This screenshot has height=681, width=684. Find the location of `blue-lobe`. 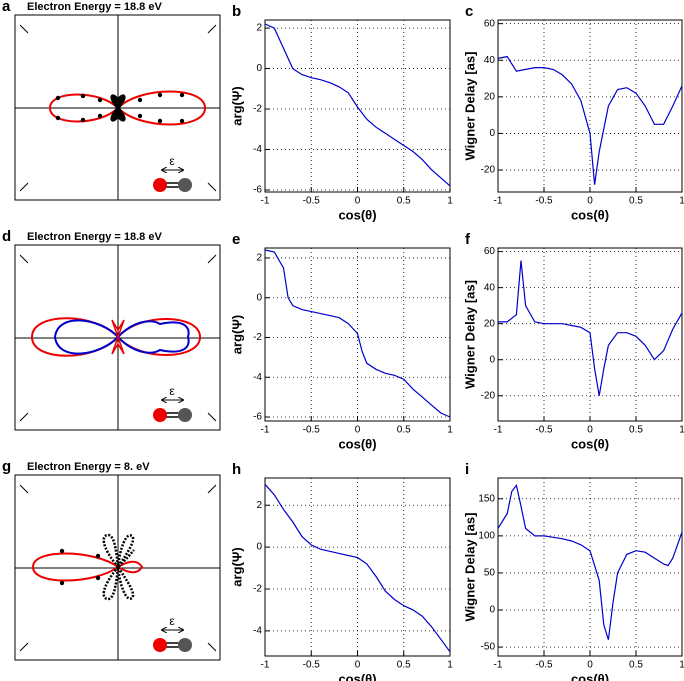

blue-lobe is located at coordinates (121, 337).